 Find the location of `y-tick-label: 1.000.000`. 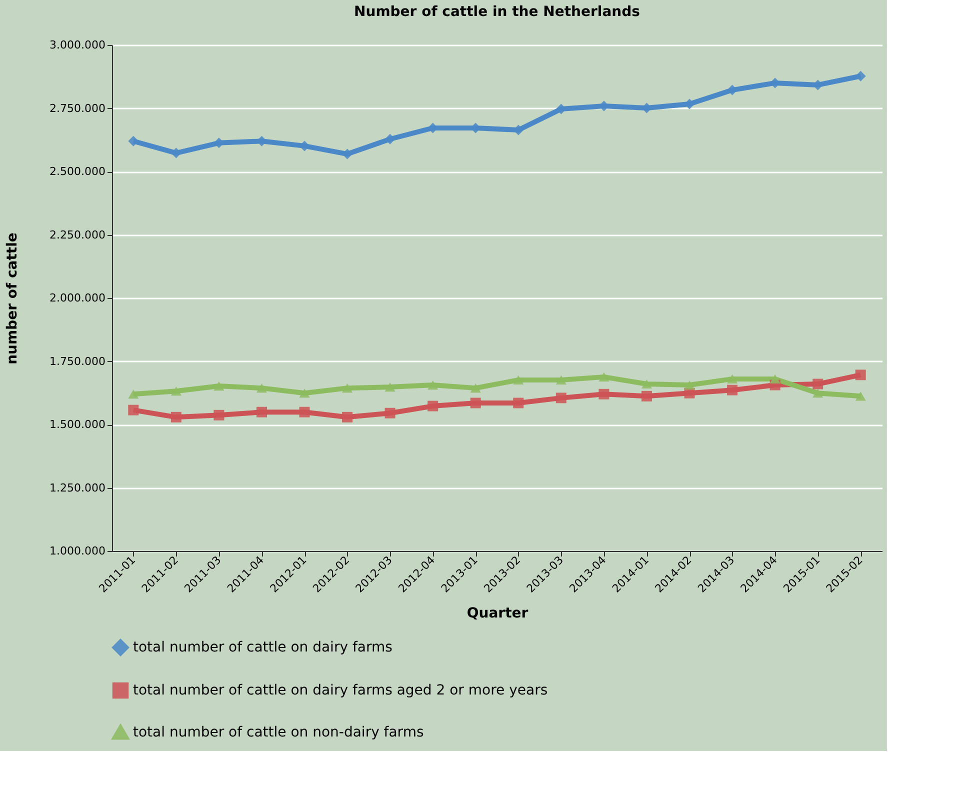

y-tick-label: 1.000.000 is located at coordinates (78, 551).